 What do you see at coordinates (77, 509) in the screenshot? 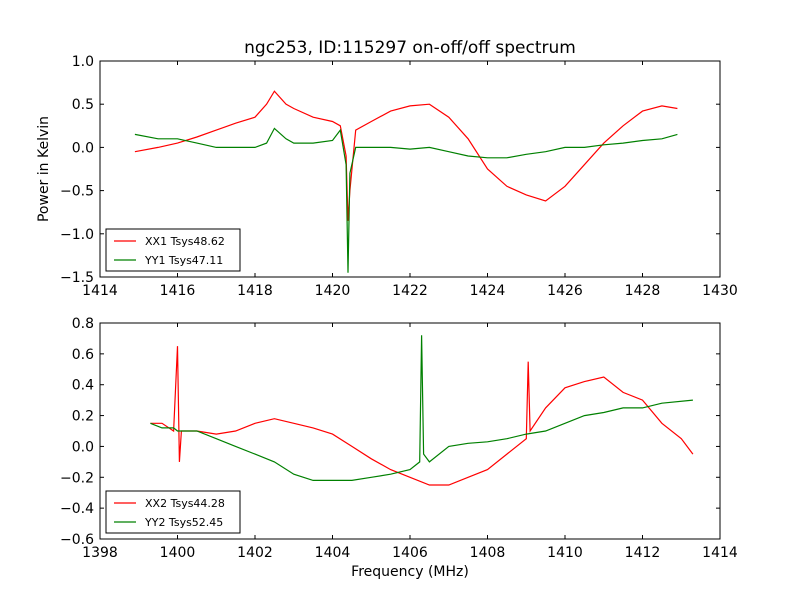
I see `y-tick-label: −0.4` at bounding box center [77, 509].